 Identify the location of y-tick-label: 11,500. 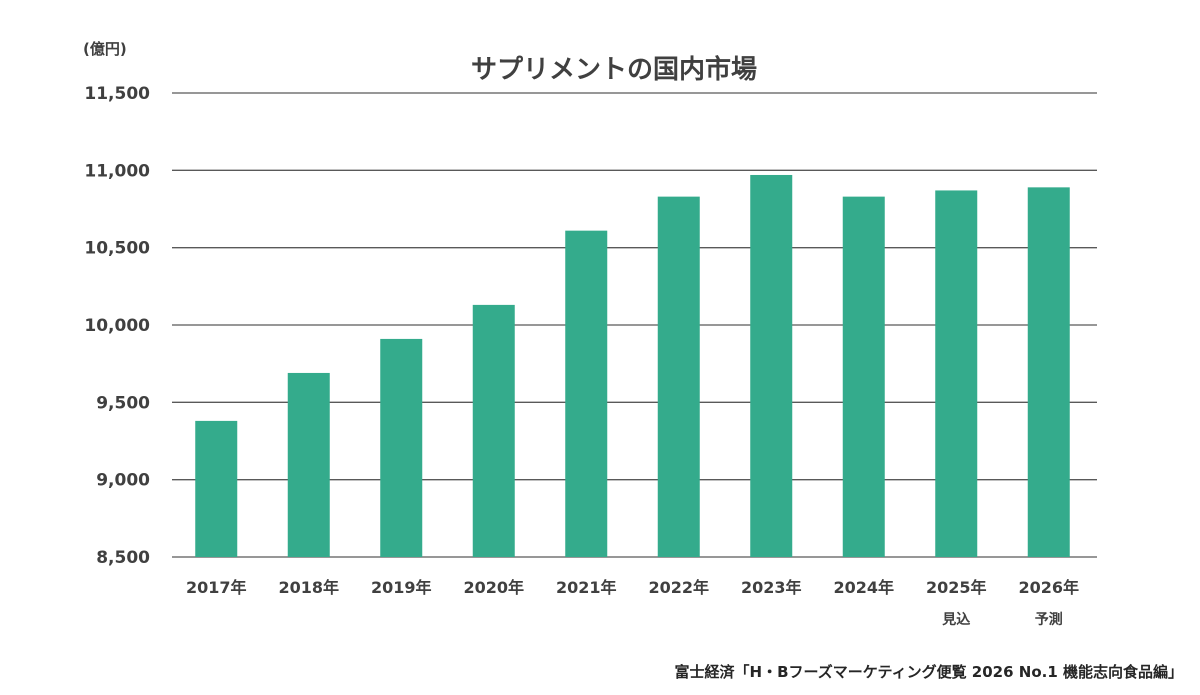
(117, 94).